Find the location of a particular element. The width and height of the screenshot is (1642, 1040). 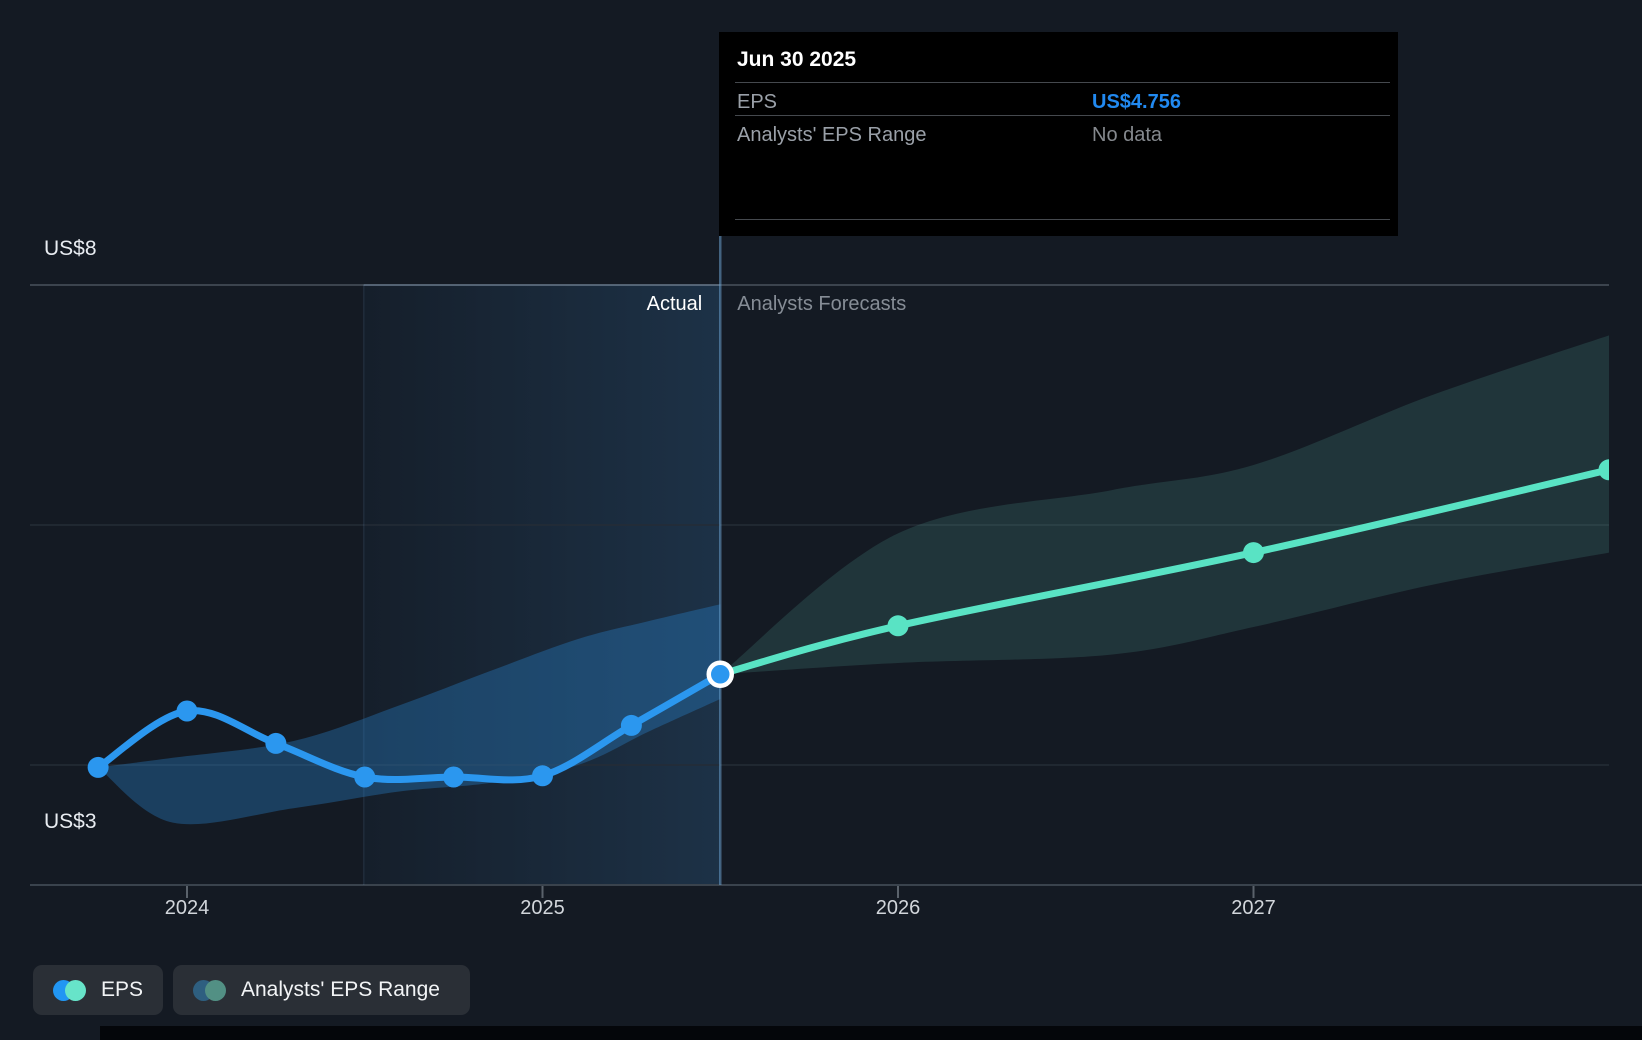

actual-eps-band is located at coordinates (409, 714).